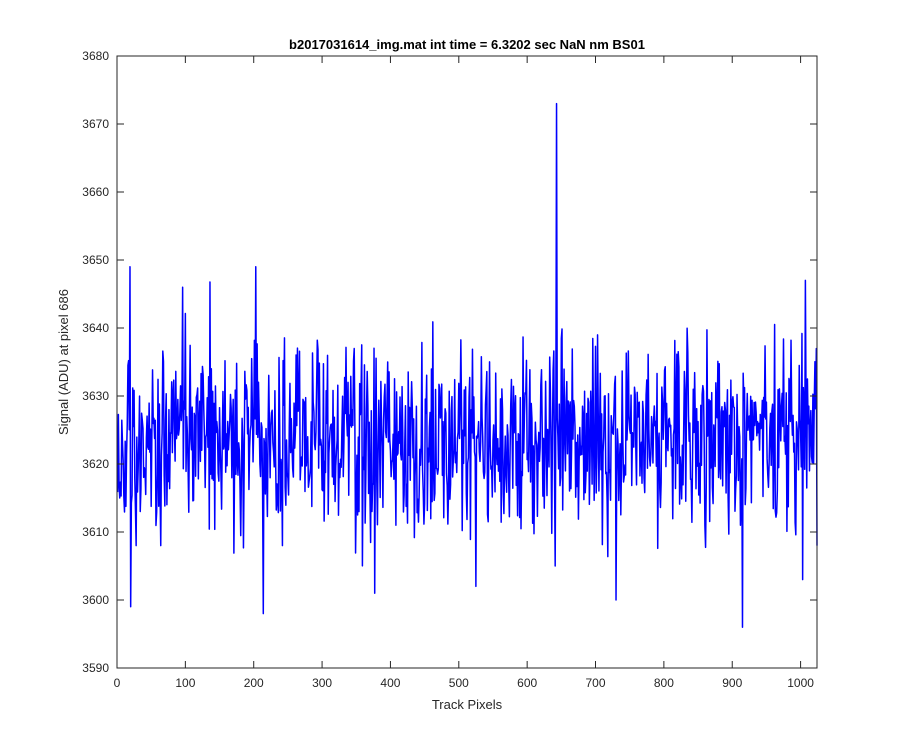  Describe the element at coordinates (95, 532) in the screenshot. I see `y-tick-label: 3610` at that location.